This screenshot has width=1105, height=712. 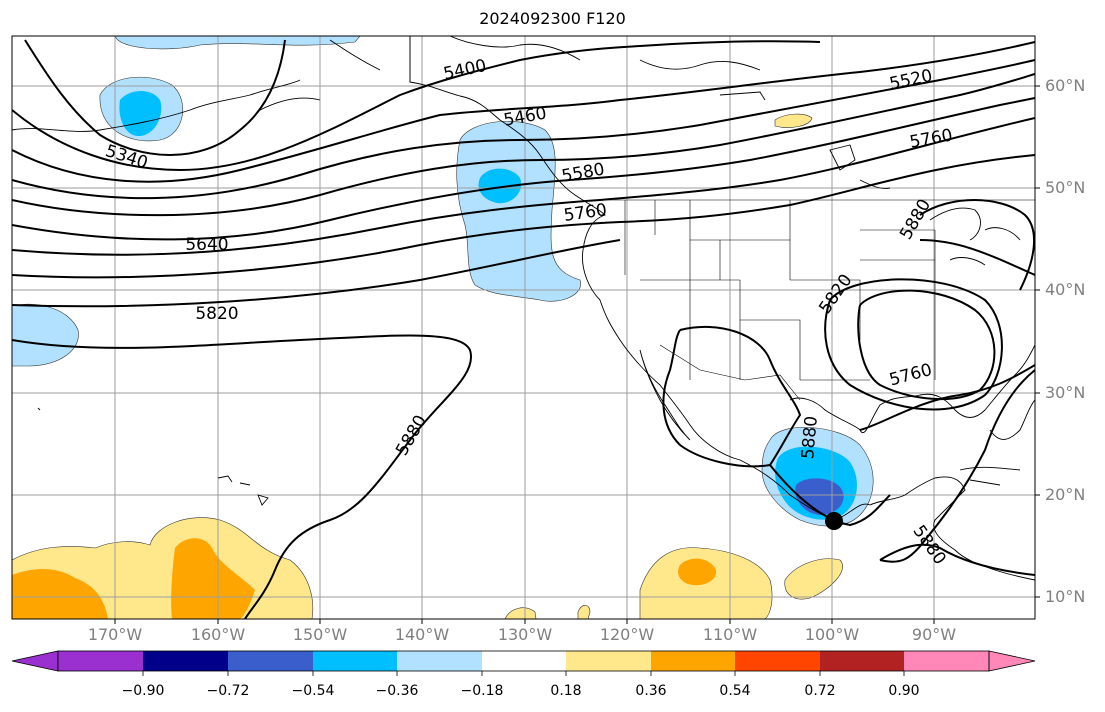 I want to click on lon-label: 130°W, so click(x=525, y=634).